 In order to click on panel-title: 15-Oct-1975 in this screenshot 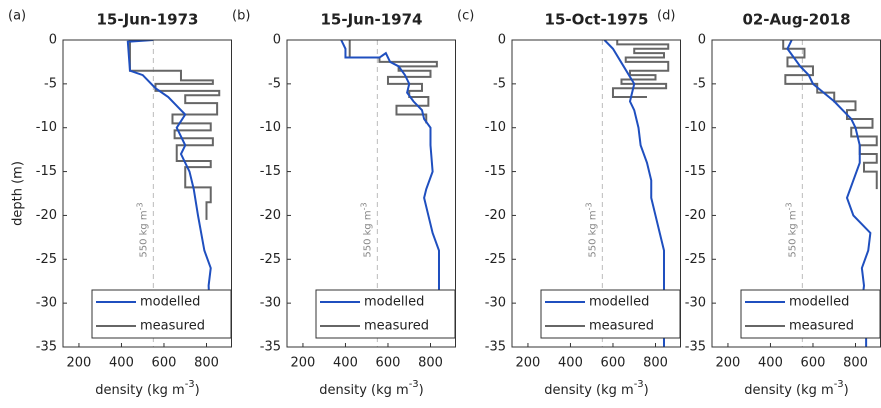, I will do `click(597, 20)`.